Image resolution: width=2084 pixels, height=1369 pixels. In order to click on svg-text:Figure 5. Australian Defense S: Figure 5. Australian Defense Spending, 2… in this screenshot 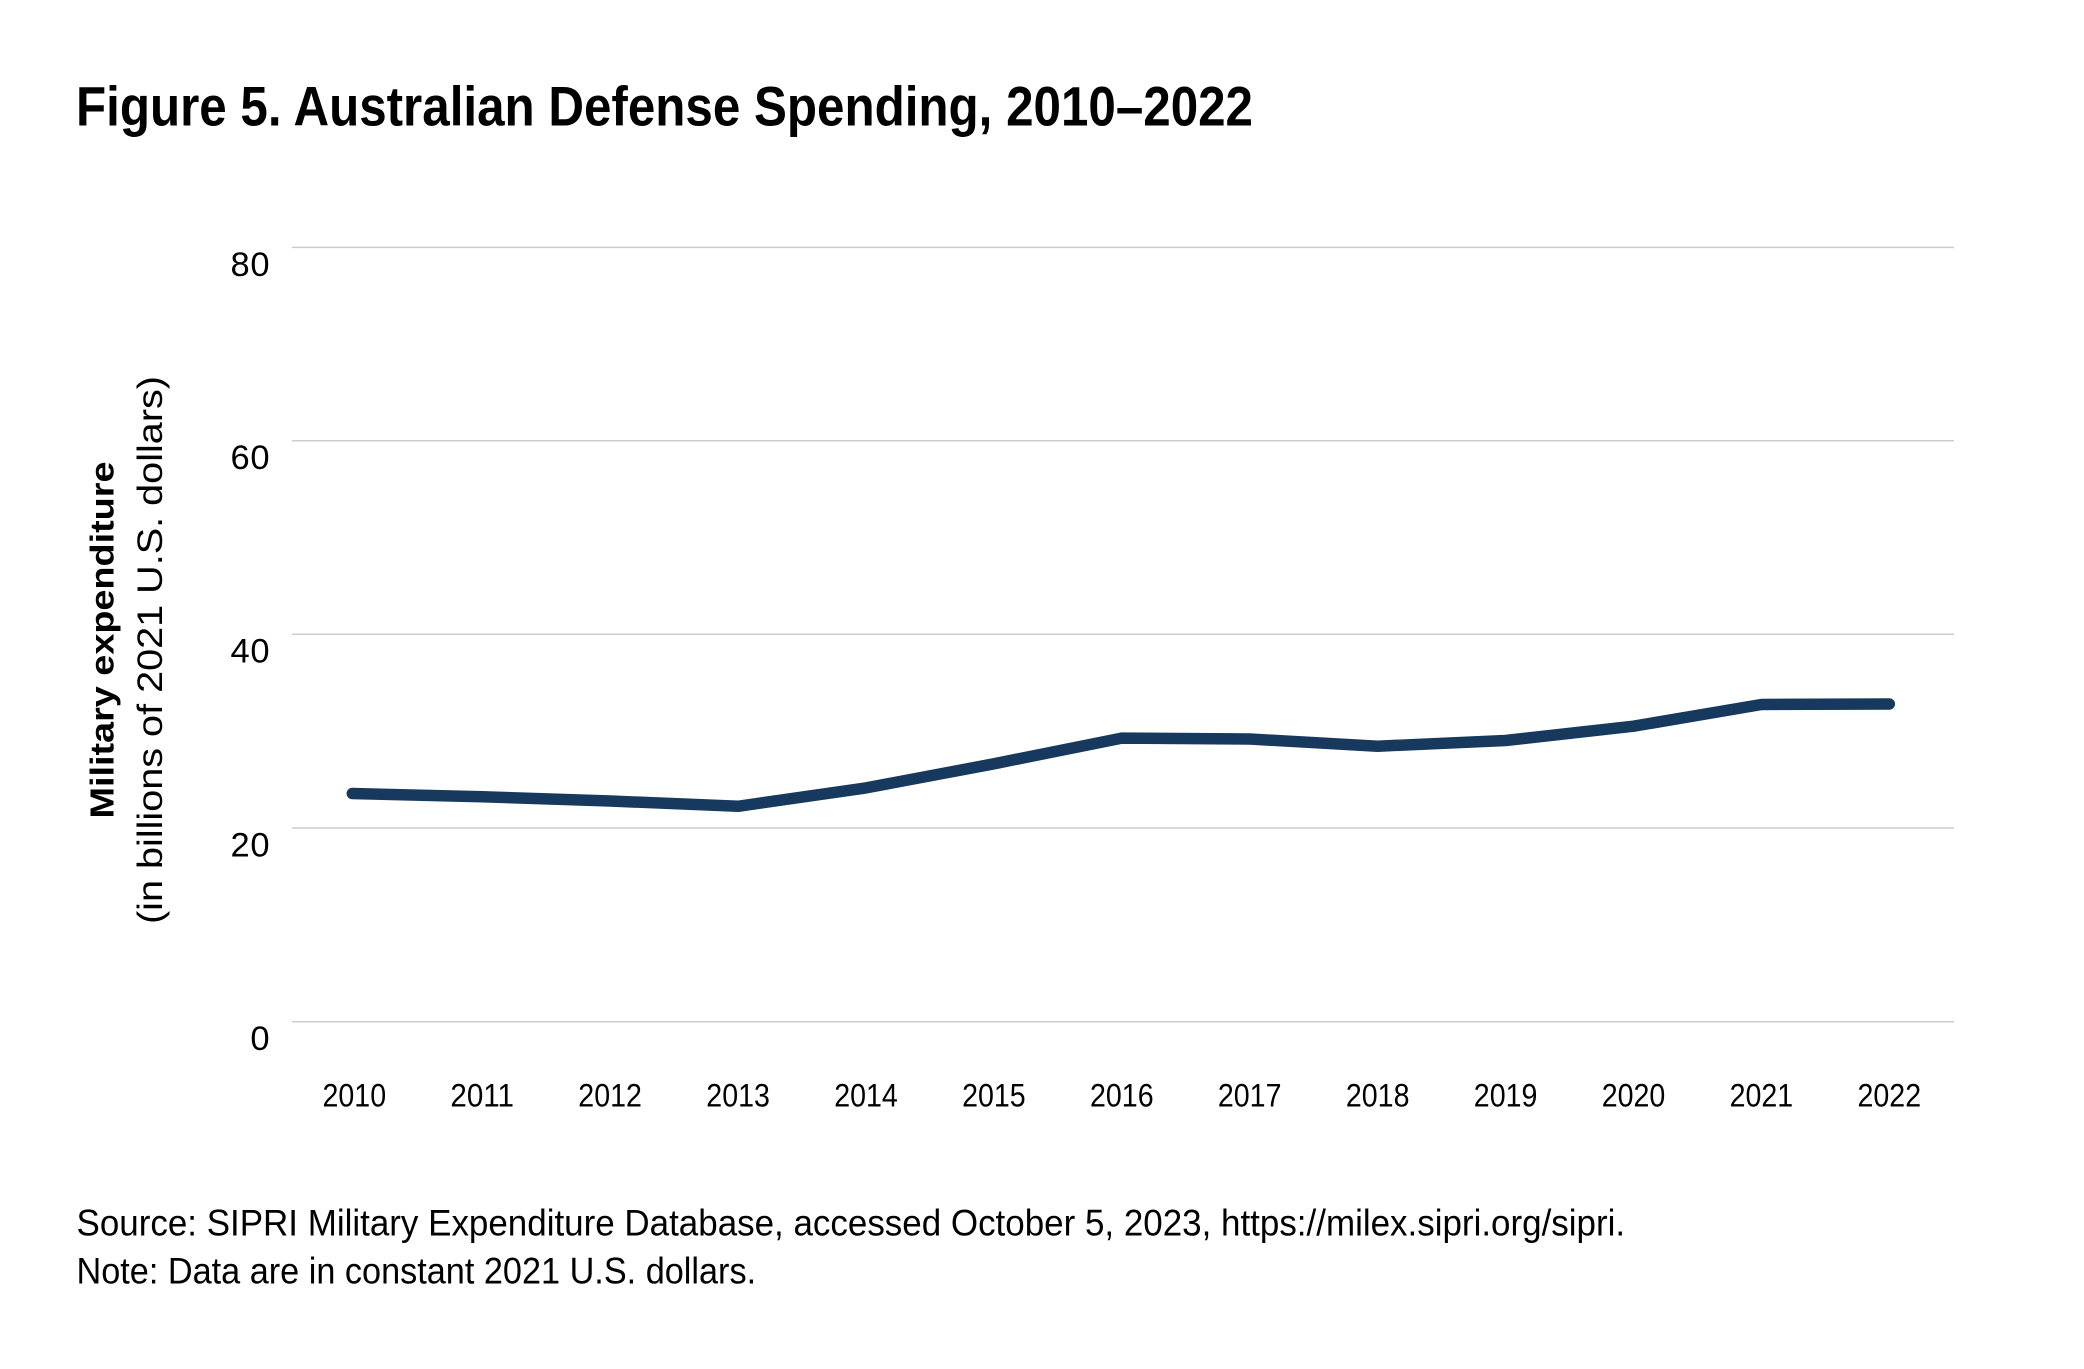, I will do `click(664, 106)`.